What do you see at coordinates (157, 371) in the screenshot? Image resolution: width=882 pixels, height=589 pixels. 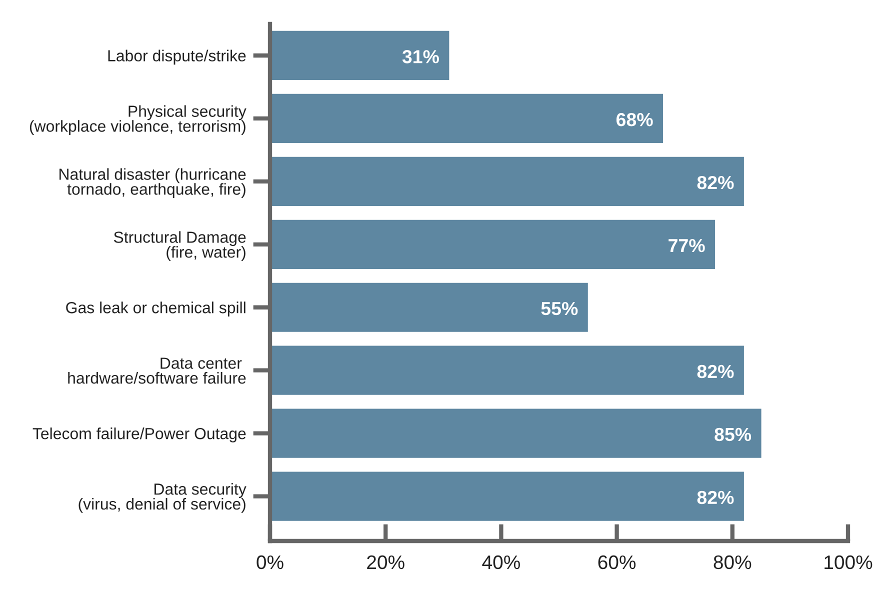 I see `y-tick-label: Data center hardware/software failure` at bounding box center [157, 371].